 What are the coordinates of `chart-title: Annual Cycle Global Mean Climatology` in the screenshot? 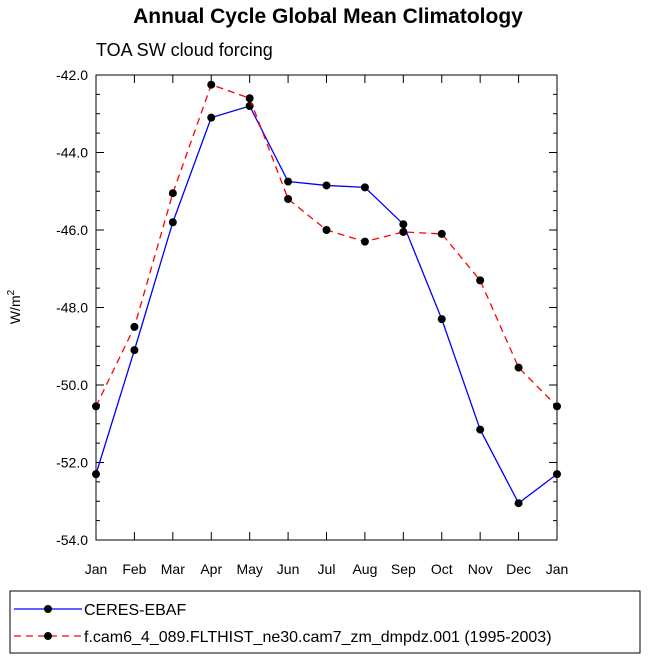 It's located at (328, 16).